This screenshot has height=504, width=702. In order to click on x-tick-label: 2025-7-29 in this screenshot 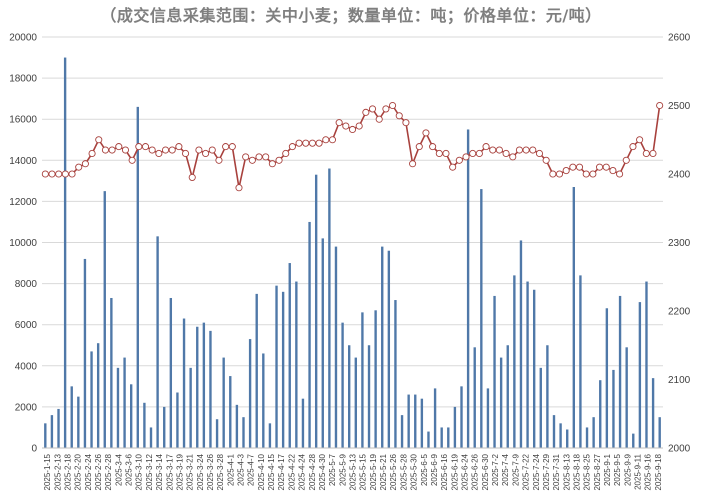, I will do `click(546, 471)`.